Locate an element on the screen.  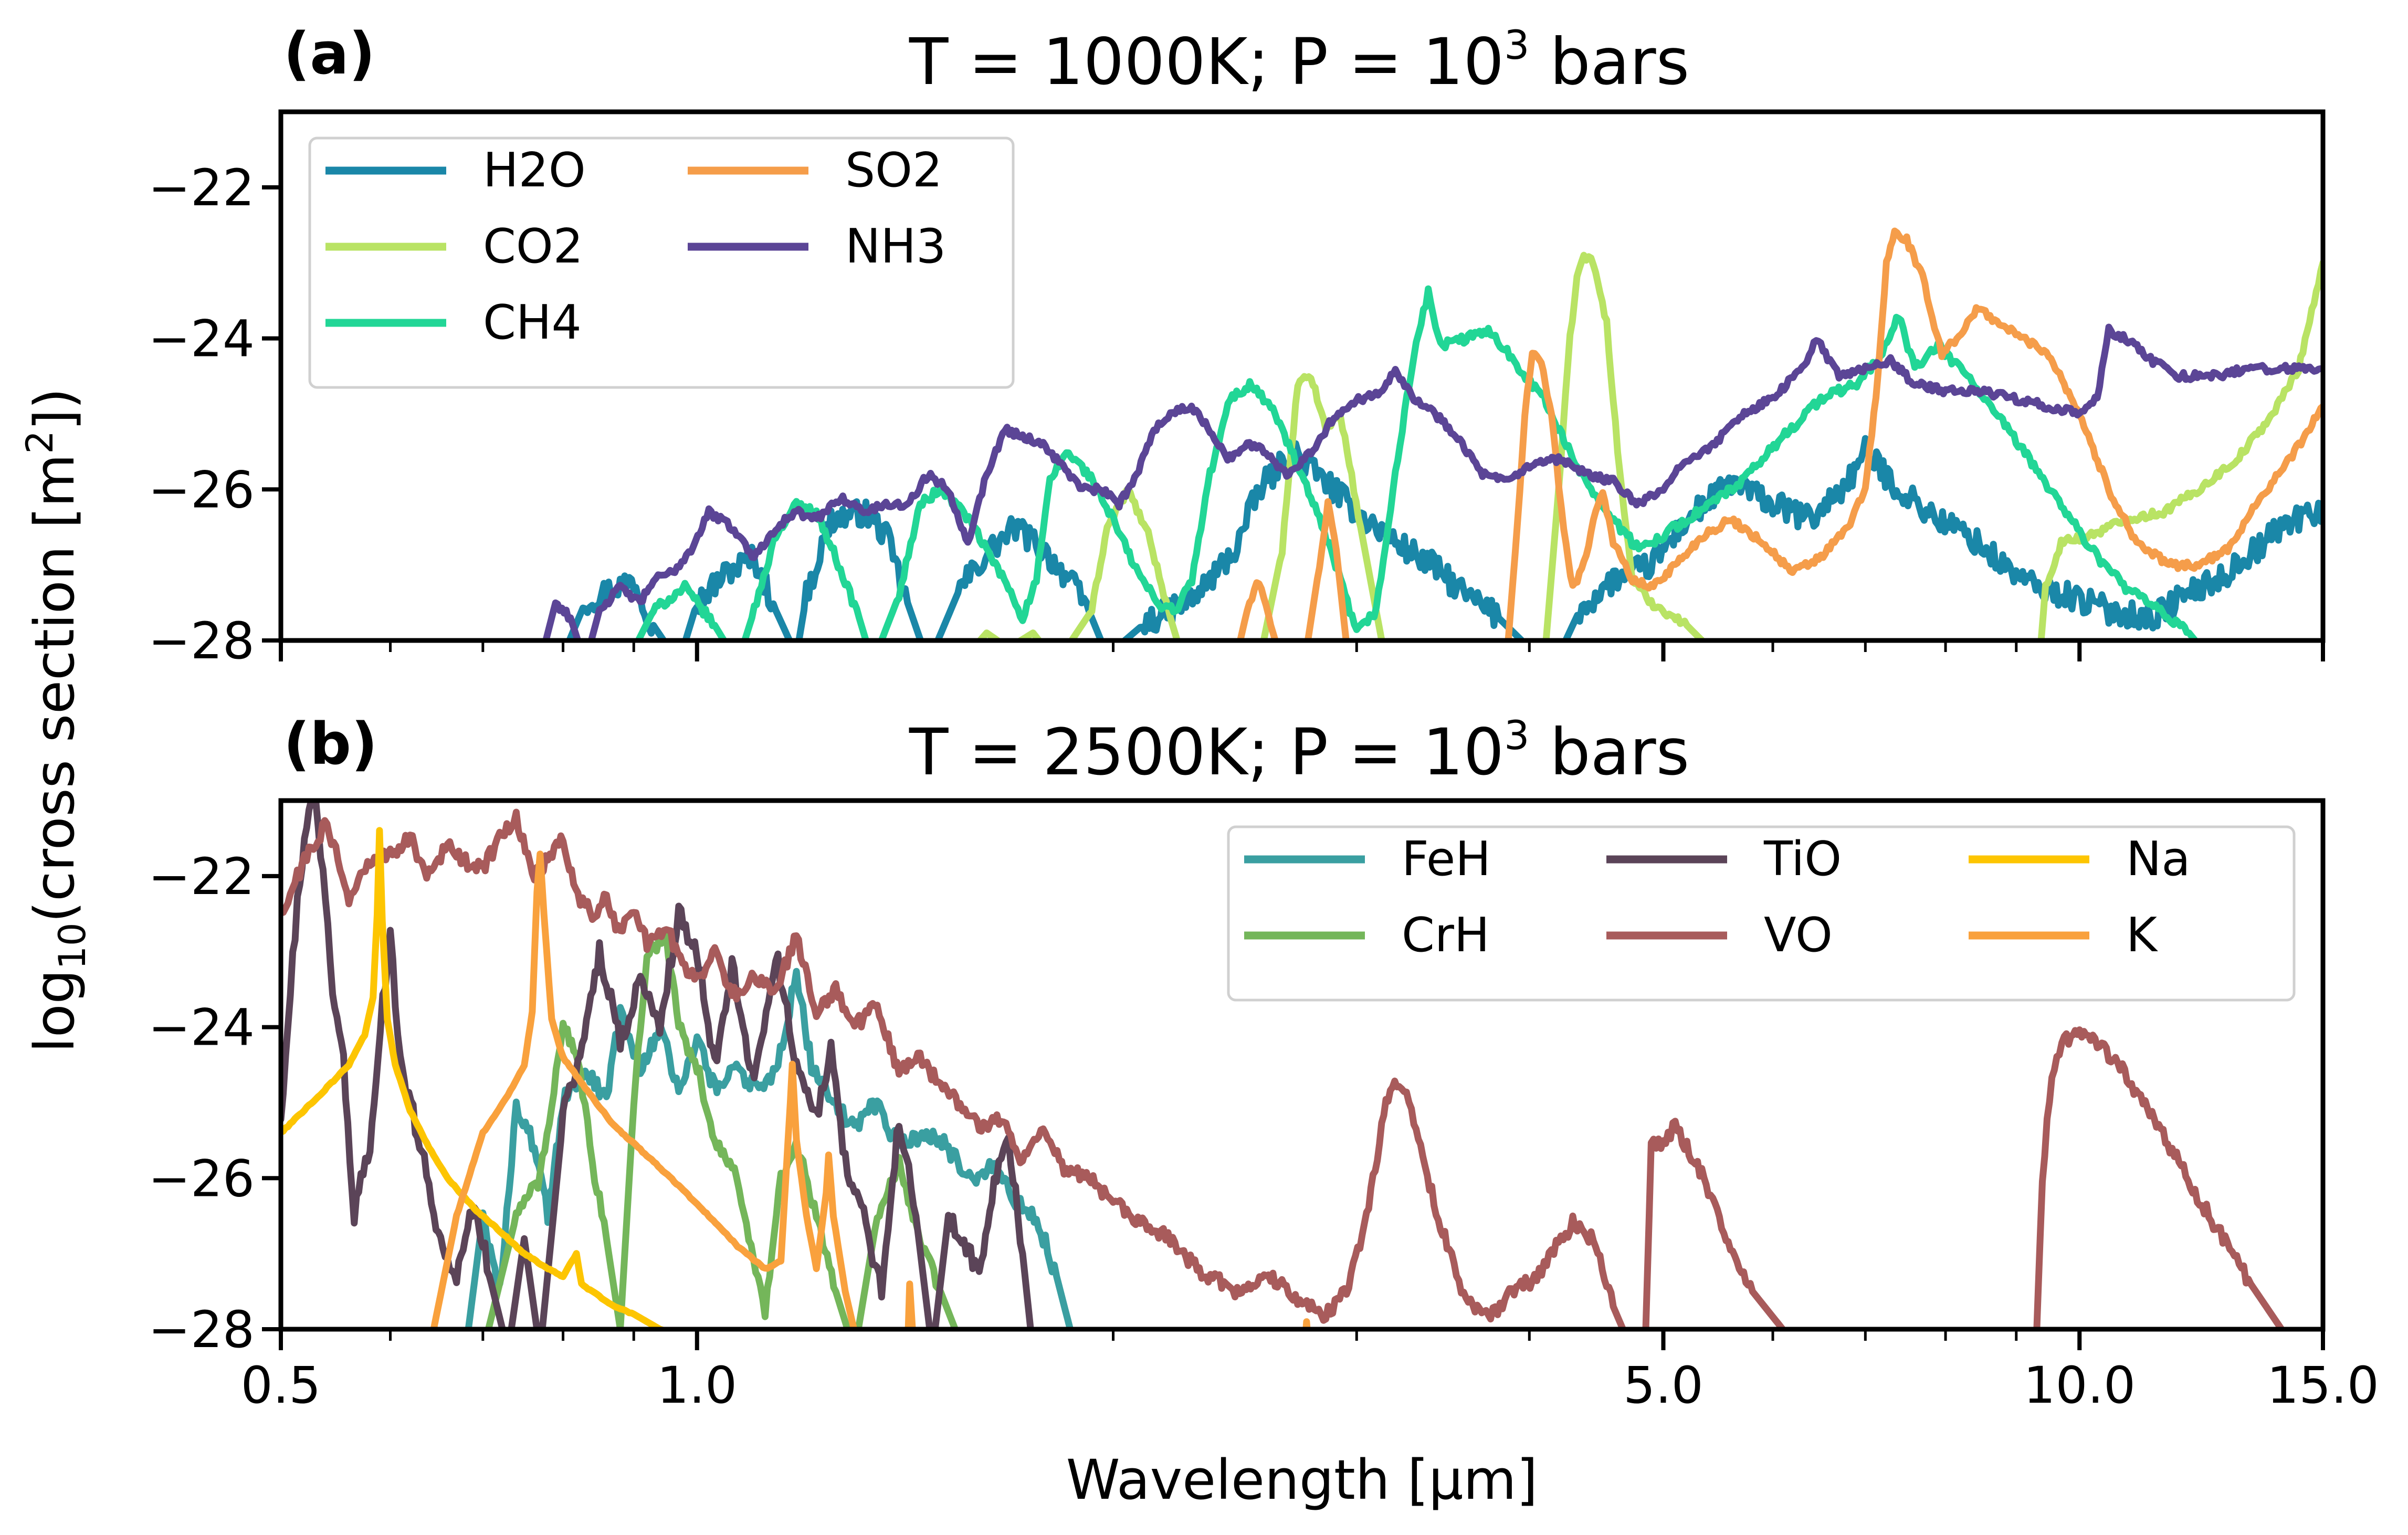
legend-box-a is located at coordinates (662, 262).